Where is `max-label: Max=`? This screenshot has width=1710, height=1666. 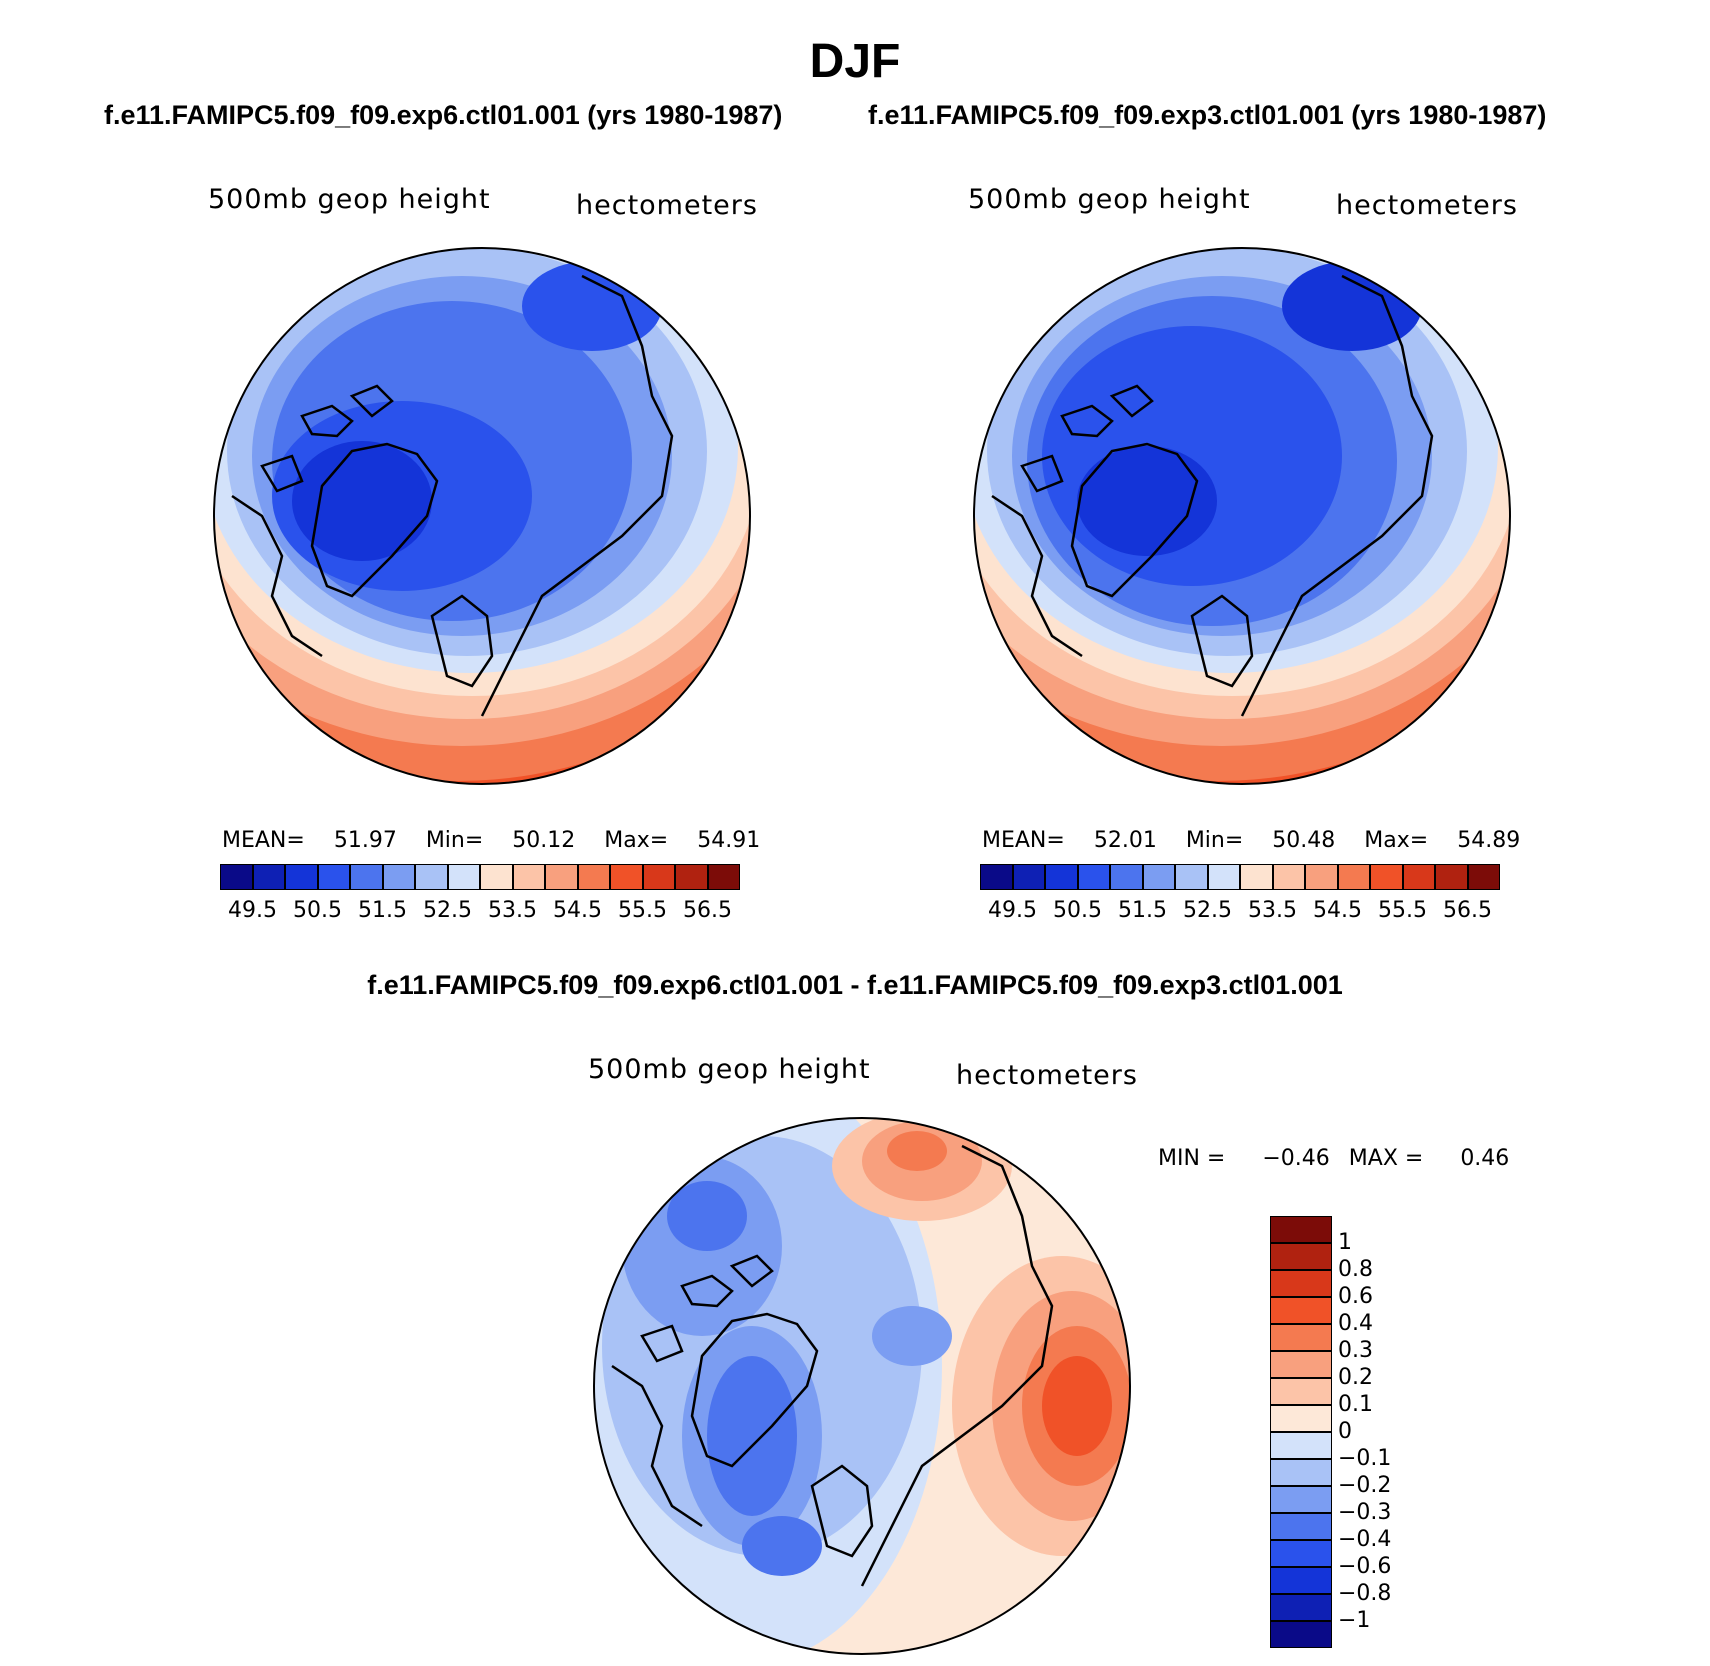 max-label: Max= is located at coordinates (1396, 840).